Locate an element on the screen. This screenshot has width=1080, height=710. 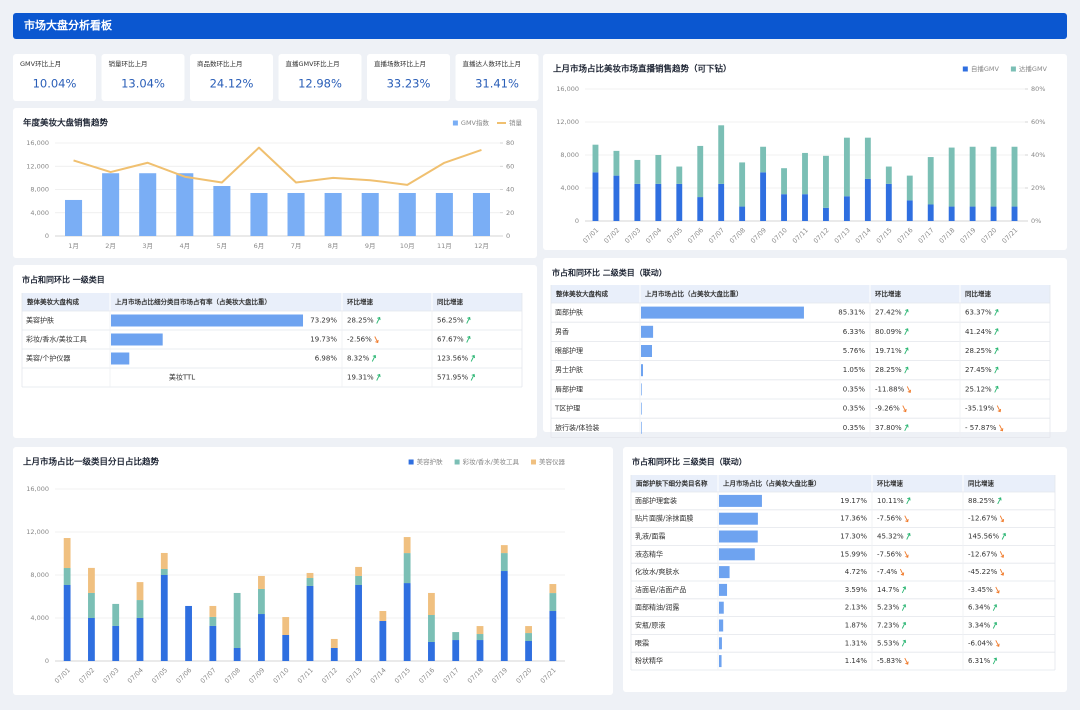
y-tick-label: 16,000 is located at coordinates (37, 489).